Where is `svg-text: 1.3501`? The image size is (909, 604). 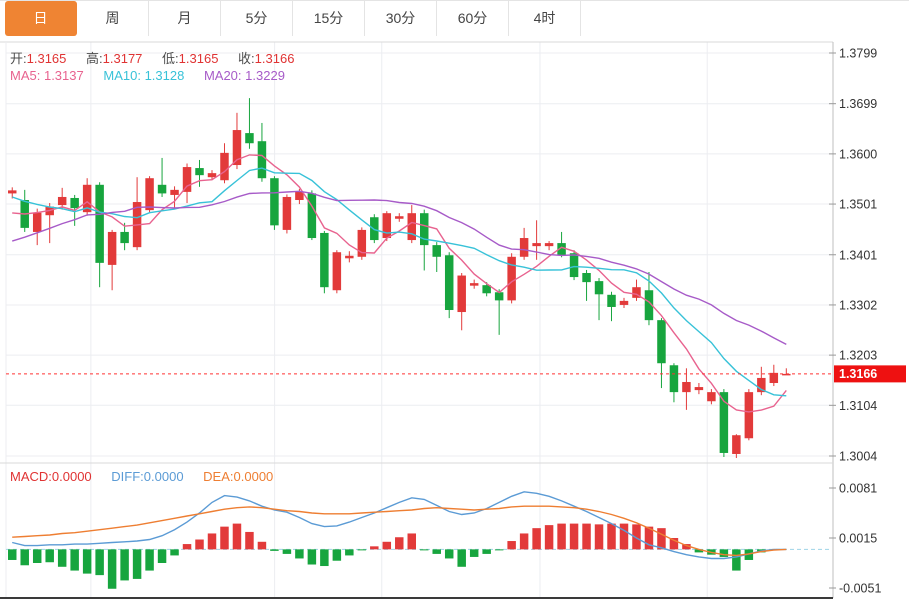
svg-text: 1.3501 is located at coordinates (858, 205).